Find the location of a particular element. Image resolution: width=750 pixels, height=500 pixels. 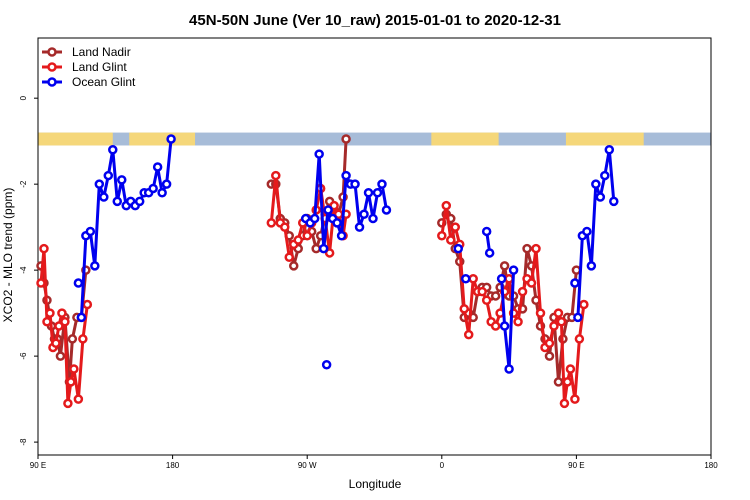

ocean-band is located at coordinates (374, 139).